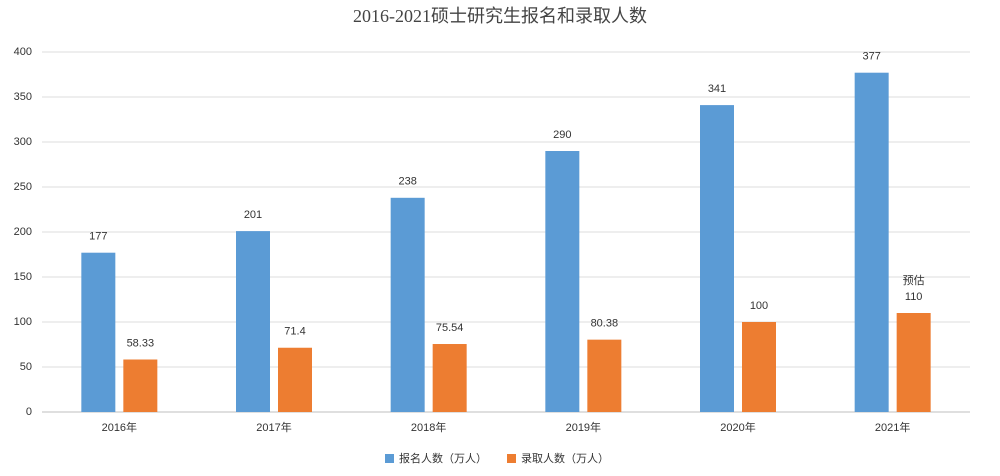 The height and width of the screenshot is (476, 1000). Describe the element at coordinates (500, 16) in the screenshot. I see `chart-title: 2016-2021硕士研究生报名和录取人数` at that location.